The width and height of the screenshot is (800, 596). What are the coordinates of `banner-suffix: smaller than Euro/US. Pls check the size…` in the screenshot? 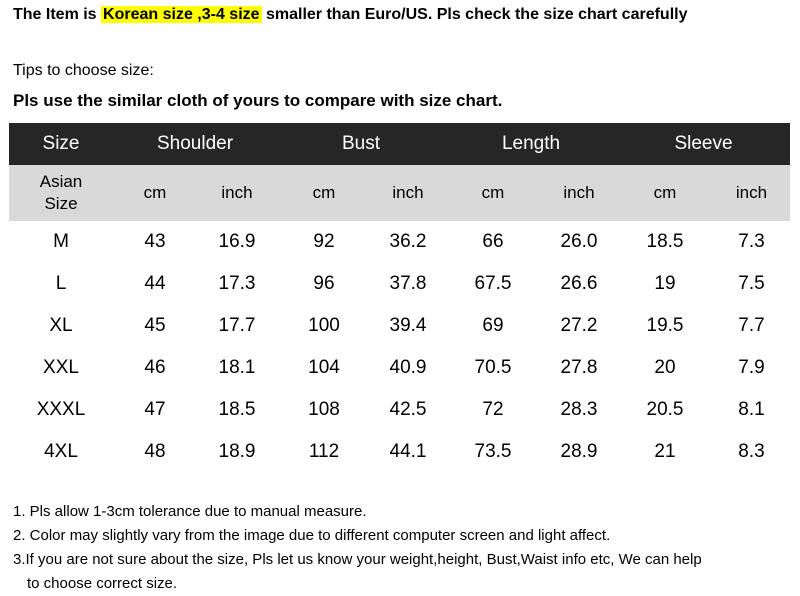 It's located at (474, 14).